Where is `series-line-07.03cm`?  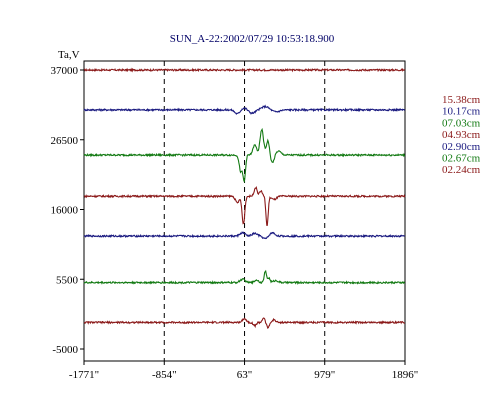 series-line-07.03cm is located at coordinates (244, 155).